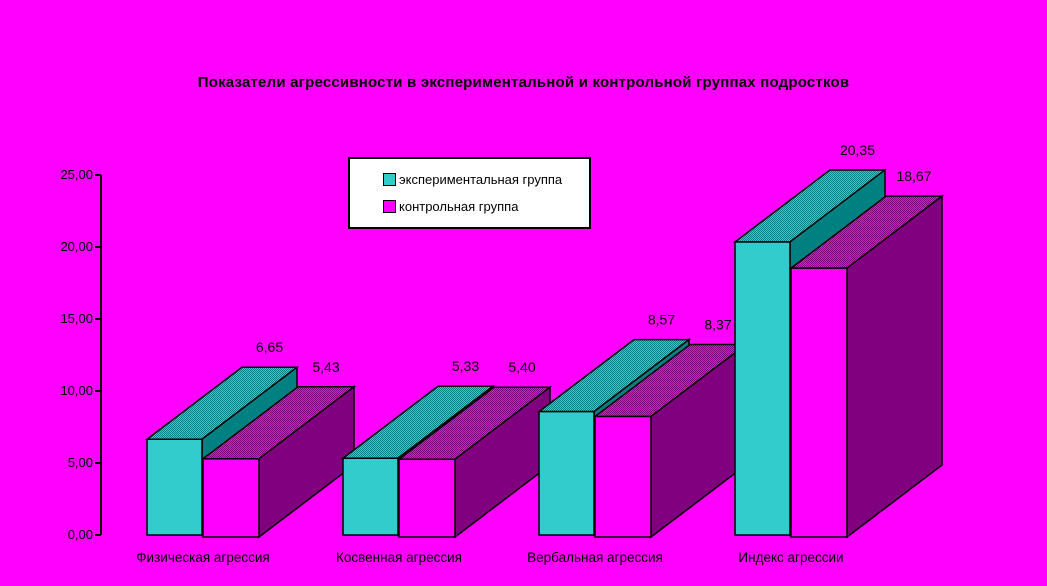 The image size is (1047, 586). I want to click on bar-control-group3, so click(670, 440).